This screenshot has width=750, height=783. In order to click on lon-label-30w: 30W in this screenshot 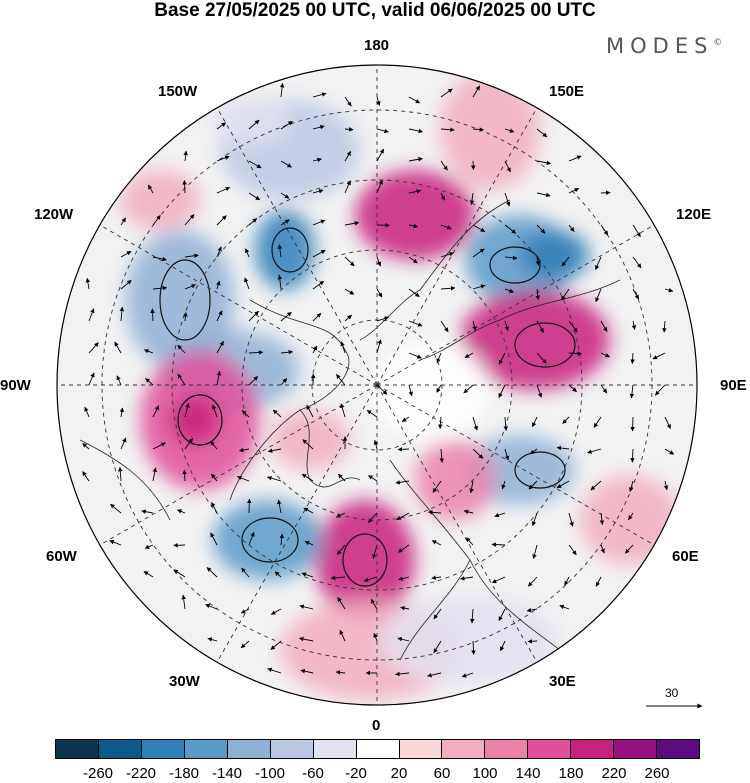, I will do `click(184, 681)`.